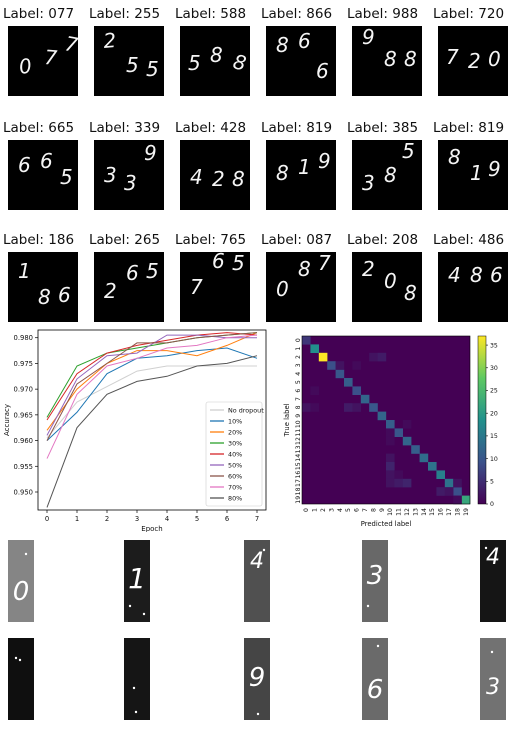 The image size is (512, 734). Describe the element at coordinates (298, 475) in the screenshot. I see `y-tick-label: 16` at that location.